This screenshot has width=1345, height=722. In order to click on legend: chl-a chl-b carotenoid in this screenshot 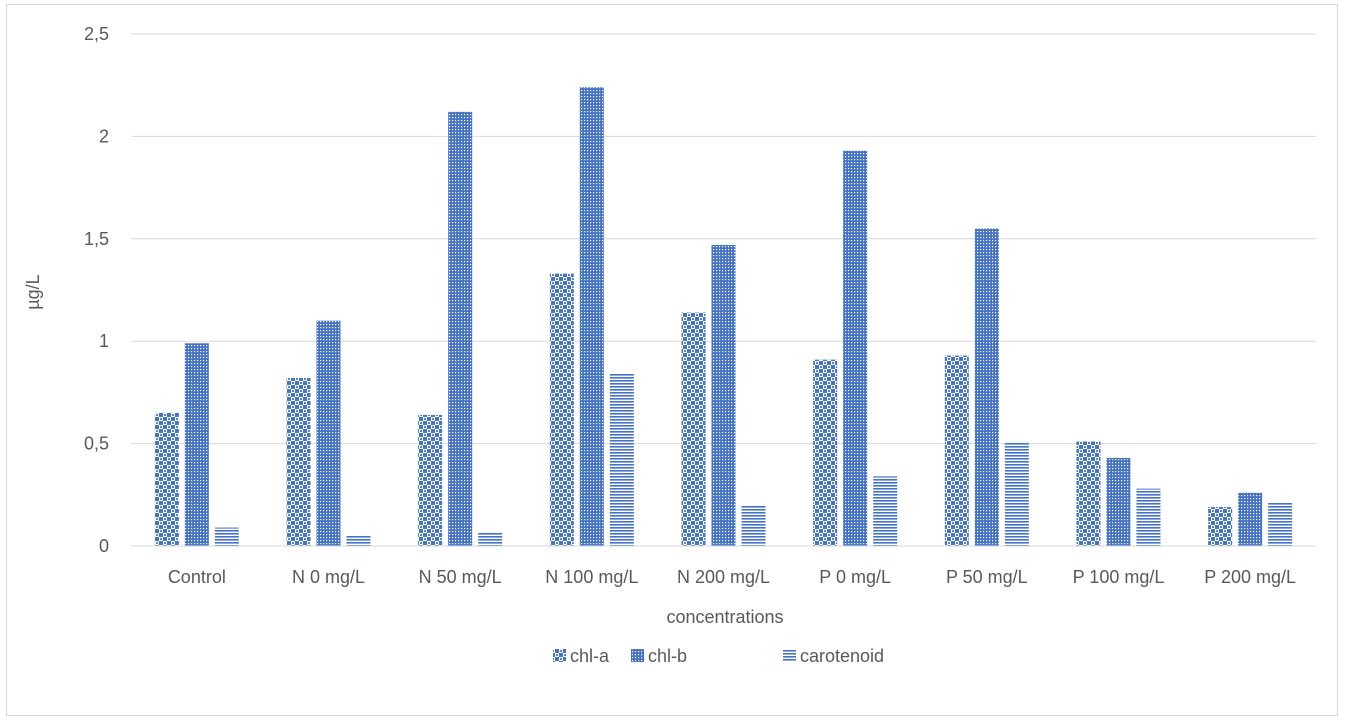, I will do `click(718, 656)`.